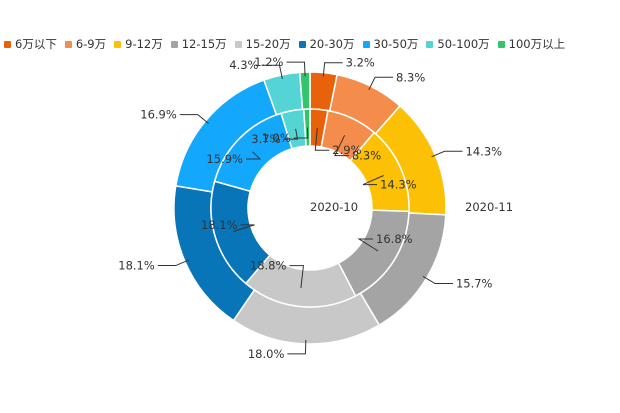  What do you see at coordinates (332, 44) in the screenshot?
I see `legend-label: 20-30万` at bounding box center [332, 44].